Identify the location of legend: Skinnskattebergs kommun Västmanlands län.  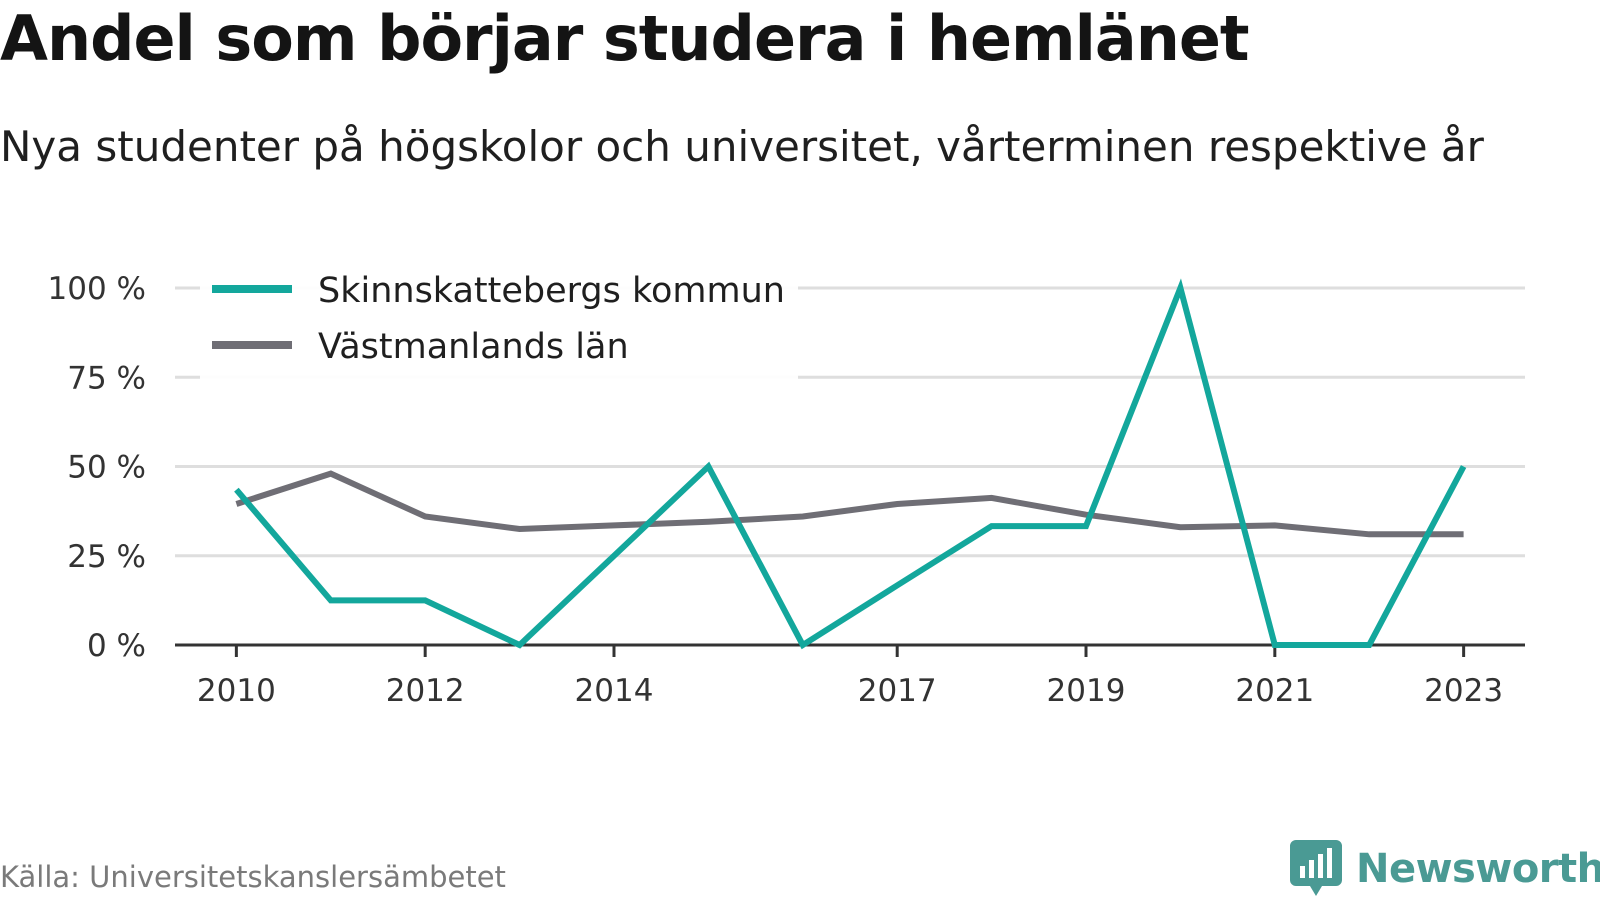
(499, 321).